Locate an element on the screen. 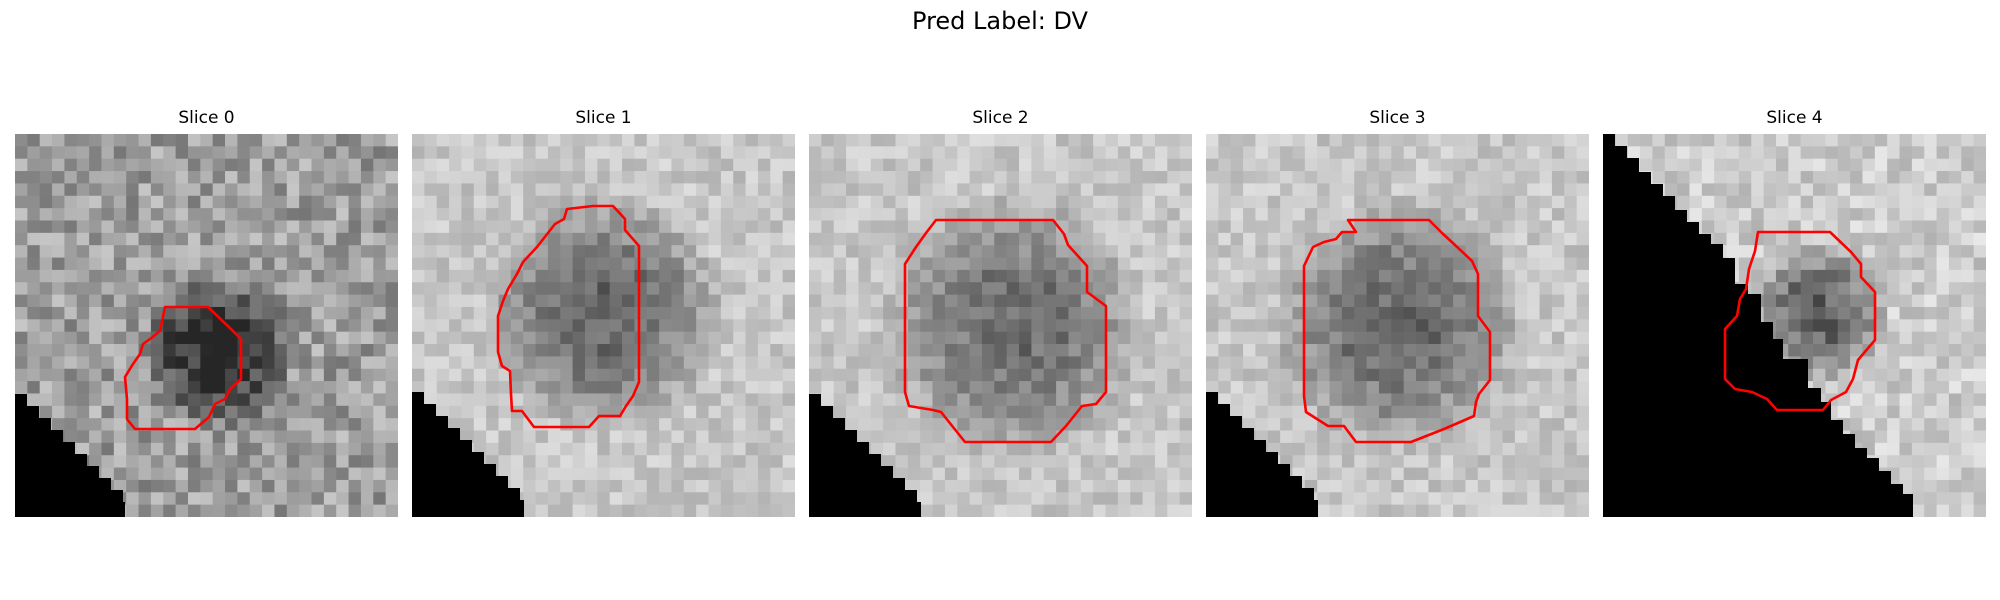 This screenshot has height=600, width=2000. slice-3-svg is located at coordinates (1397, 325).